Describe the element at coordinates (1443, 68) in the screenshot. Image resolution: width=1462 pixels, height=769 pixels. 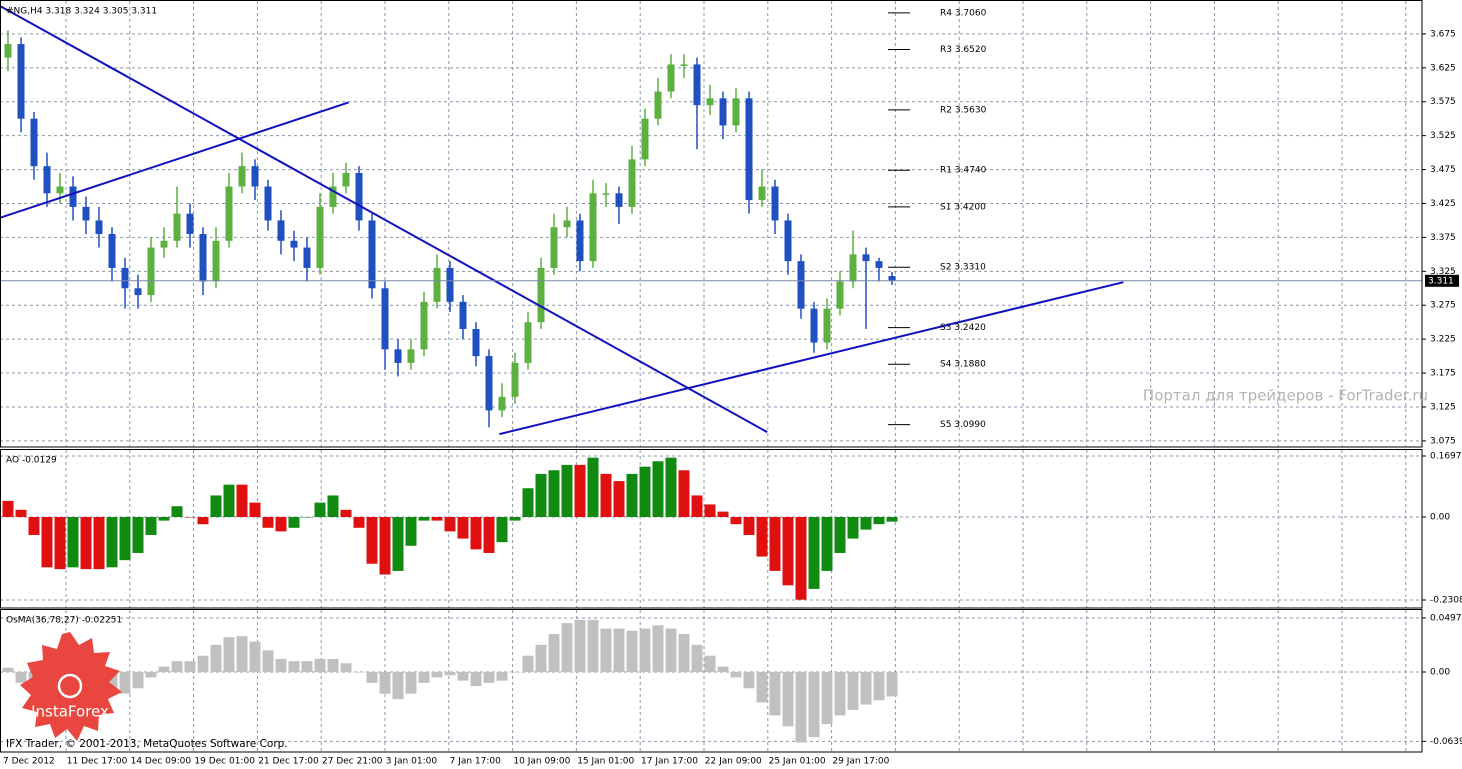
I see `y-tick-label: 3.625` at that location.